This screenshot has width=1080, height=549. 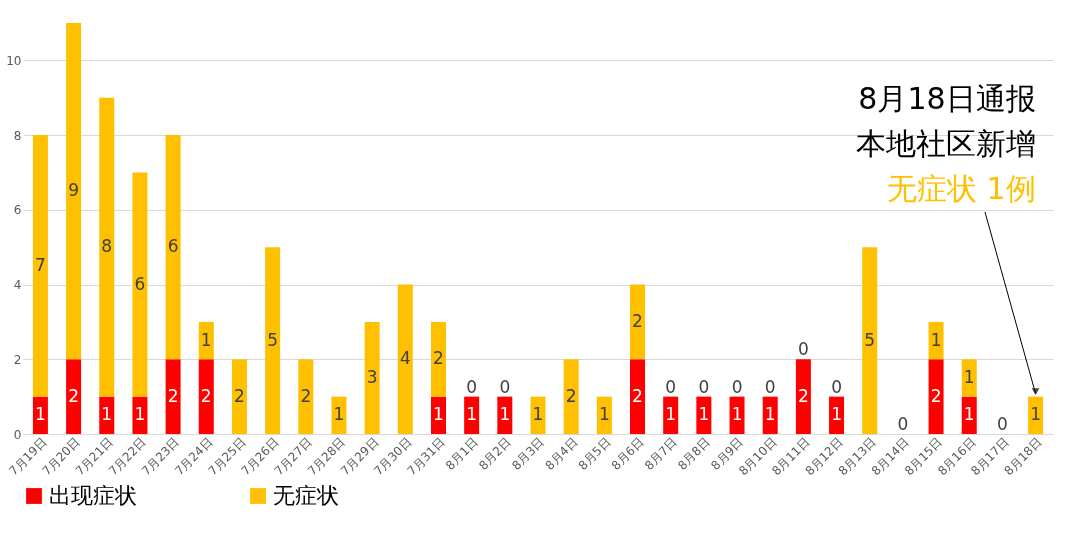 I want to click on data-label: 3, so click(x=372, y=376).